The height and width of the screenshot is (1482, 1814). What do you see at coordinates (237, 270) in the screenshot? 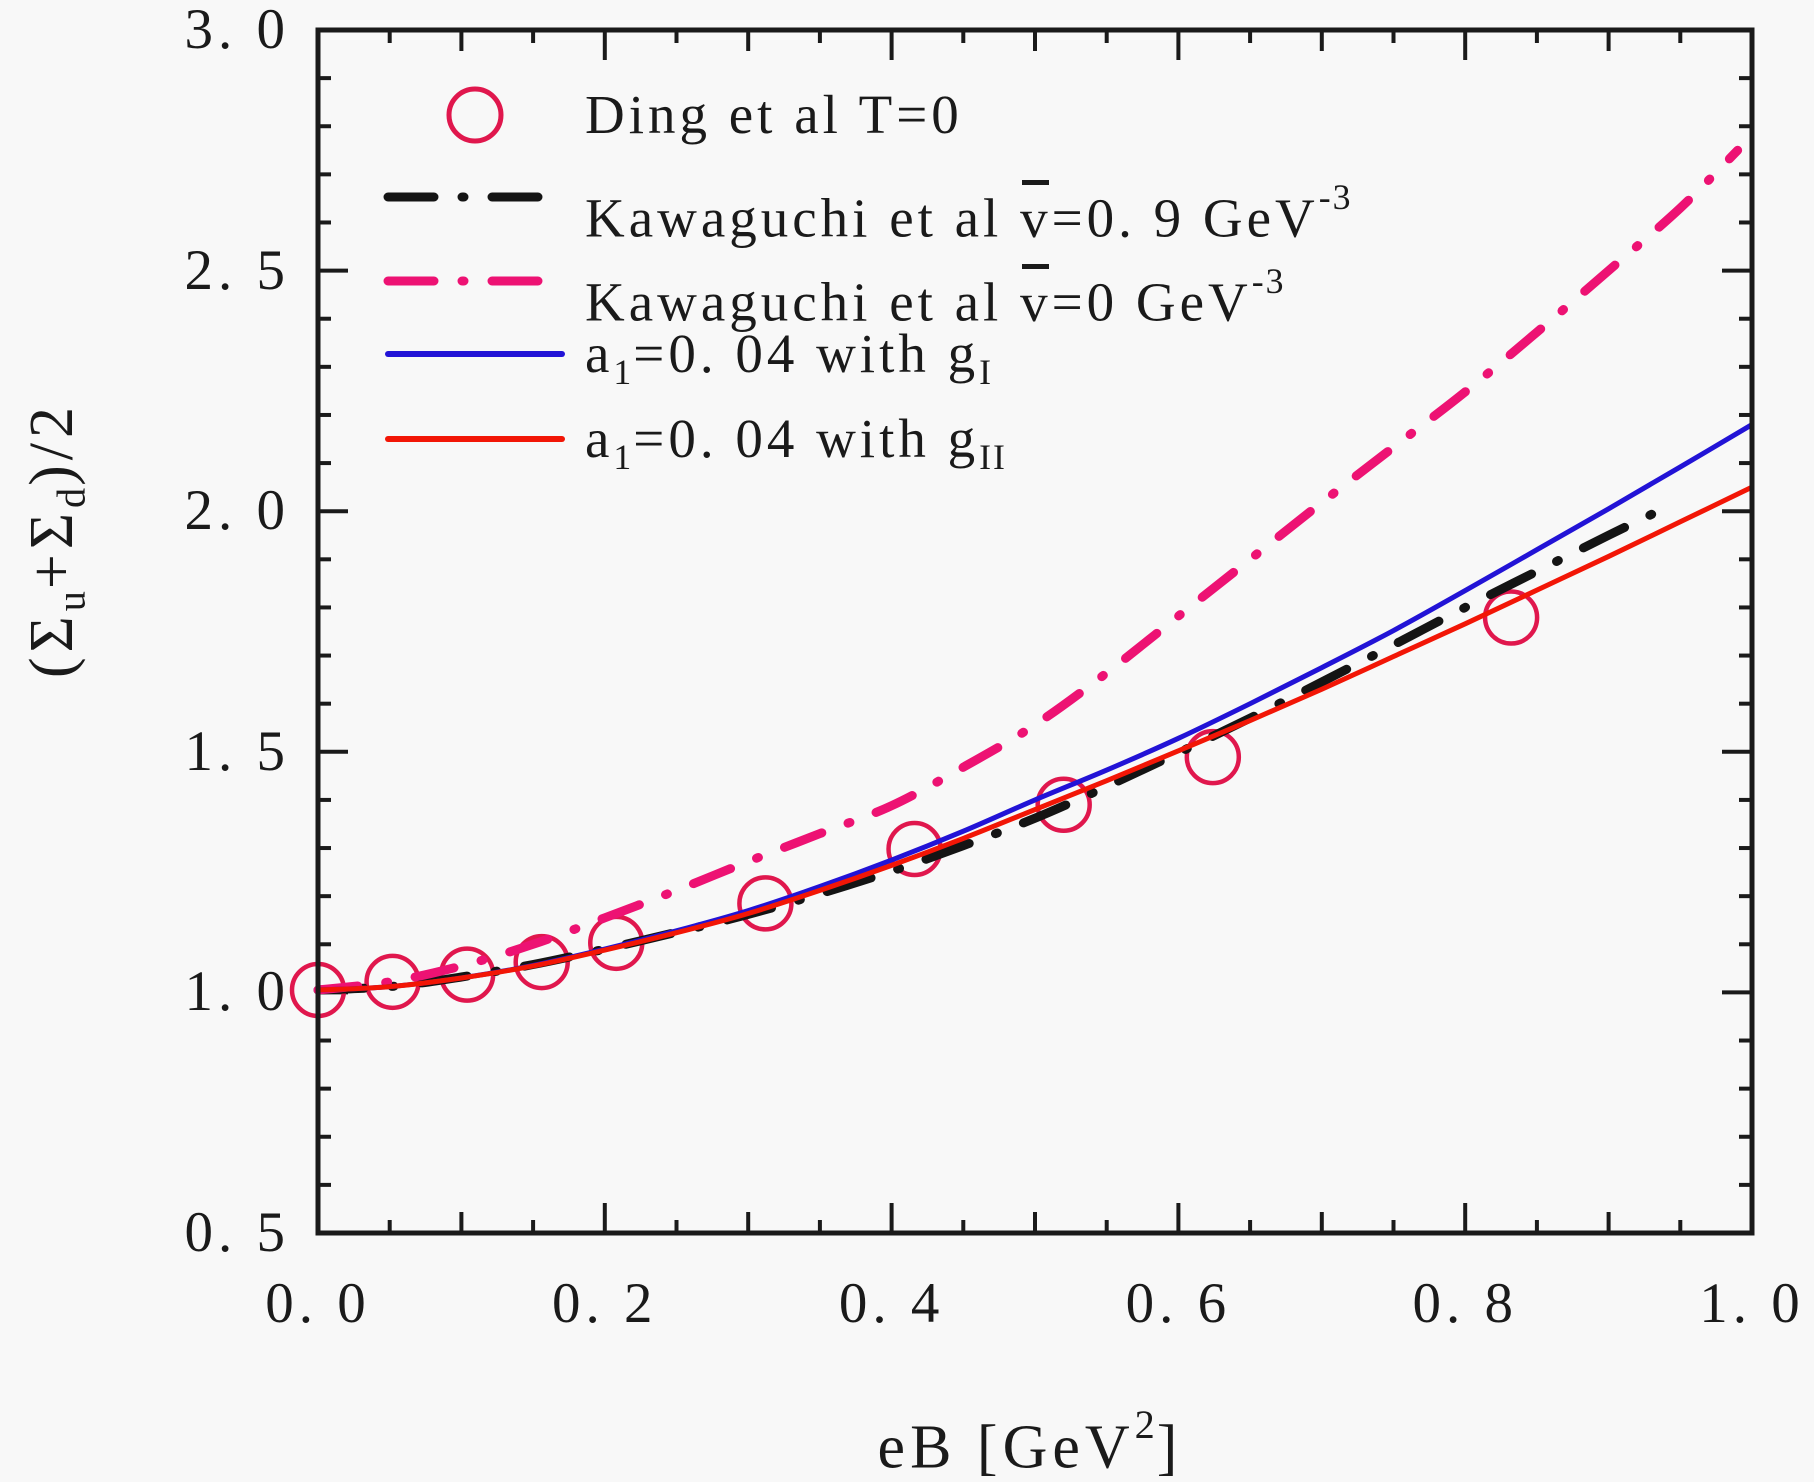
I see `y-tick-label: 2. 5` at bounding box center [237, 270].